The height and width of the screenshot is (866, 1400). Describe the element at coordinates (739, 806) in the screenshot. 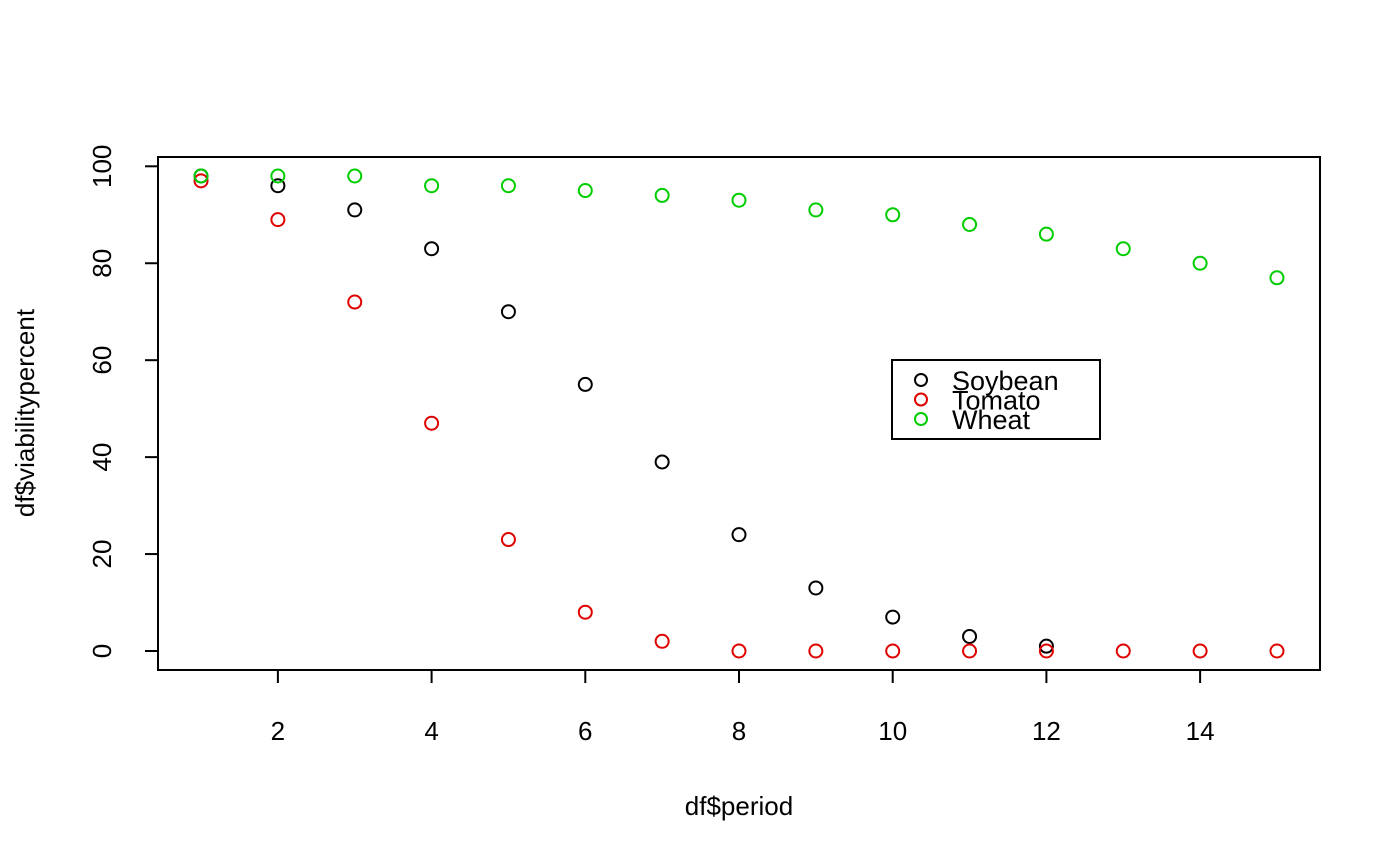

I see `x-axis-label: df$period` at that location.